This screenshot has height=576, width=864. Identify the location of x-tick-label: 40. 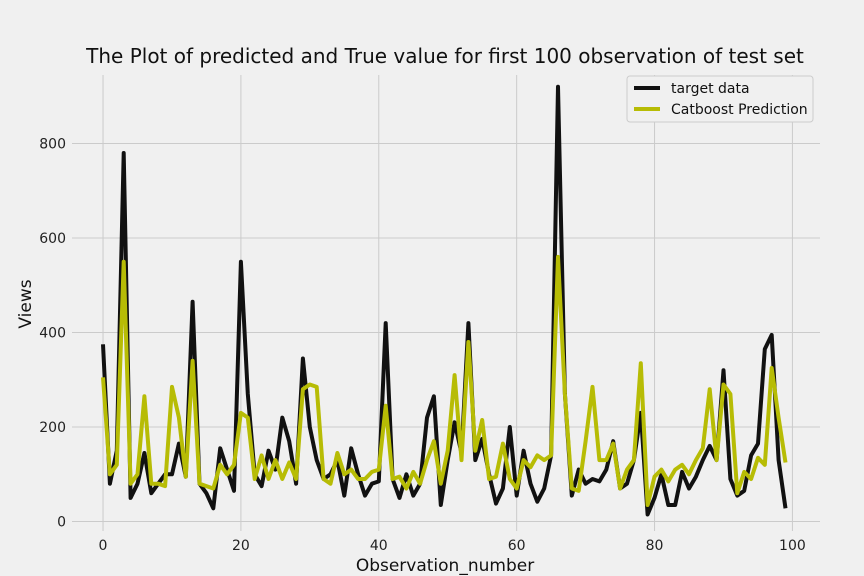
(379, 546).